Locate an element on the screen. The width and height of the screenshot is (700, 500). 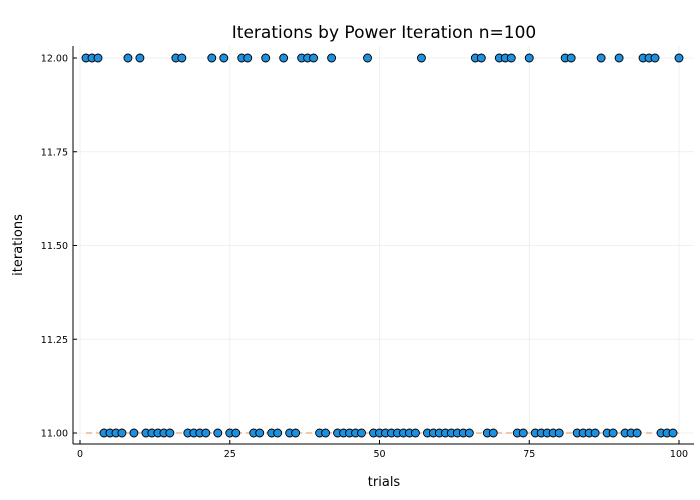
x-tick-label: 25 is located at coordinates (230, 454).